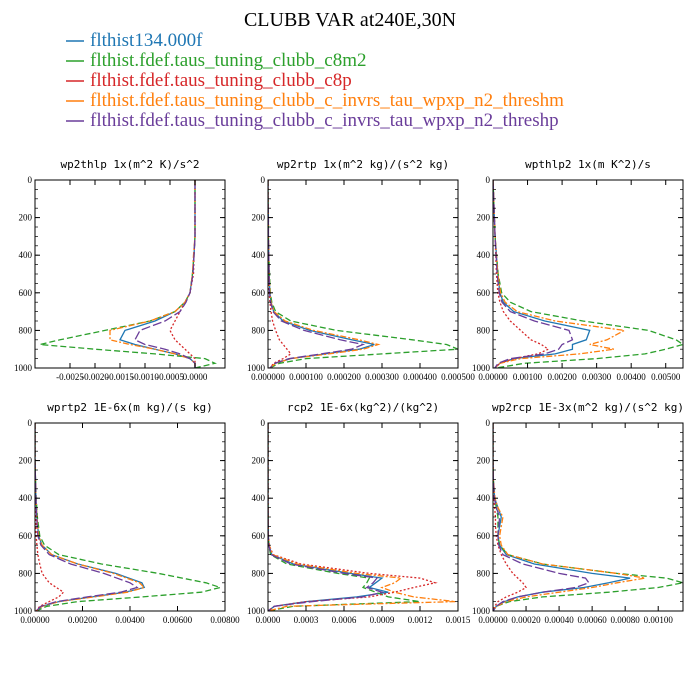 Image resolution: width=700 pixels, height=700 pixels. Describe the element at coordinates (178, 620) in the screenshot. I see `x-tick-label: 0.00600` at that location.